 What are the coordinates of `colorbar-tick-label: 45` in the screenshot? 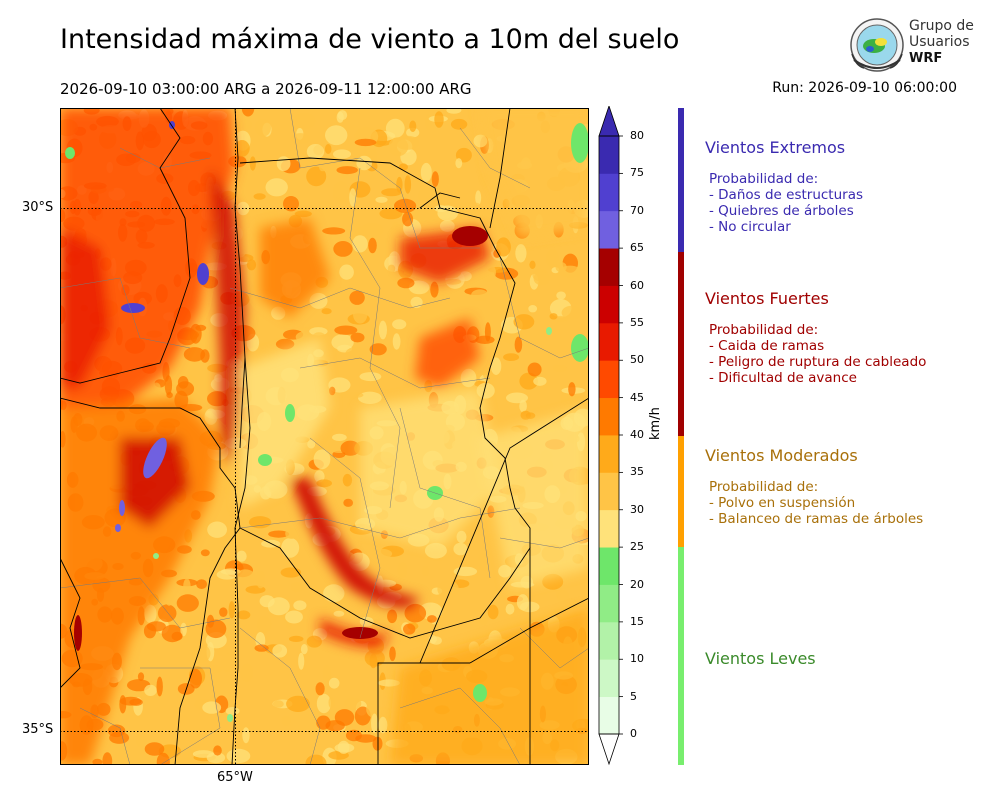 It's located at (637, 397).